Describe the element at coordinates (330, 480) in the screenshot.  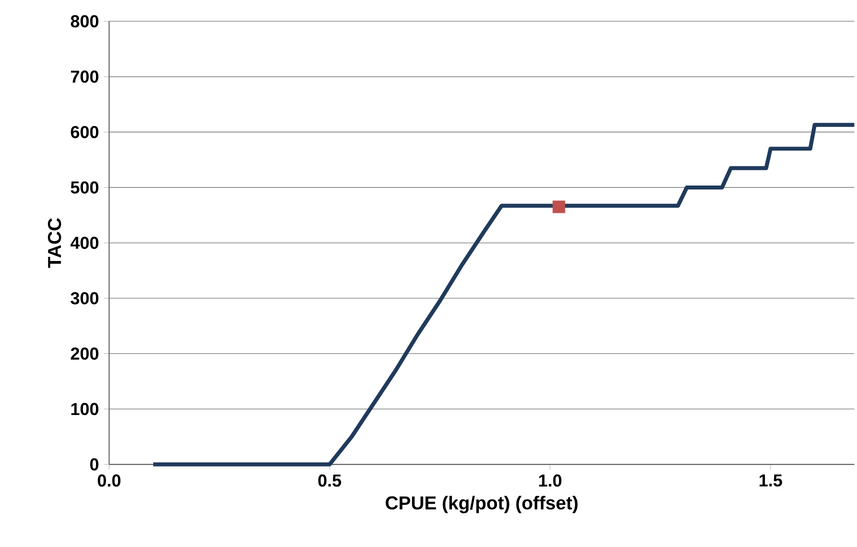
I see `x-tick-label: 0.5` at that location.